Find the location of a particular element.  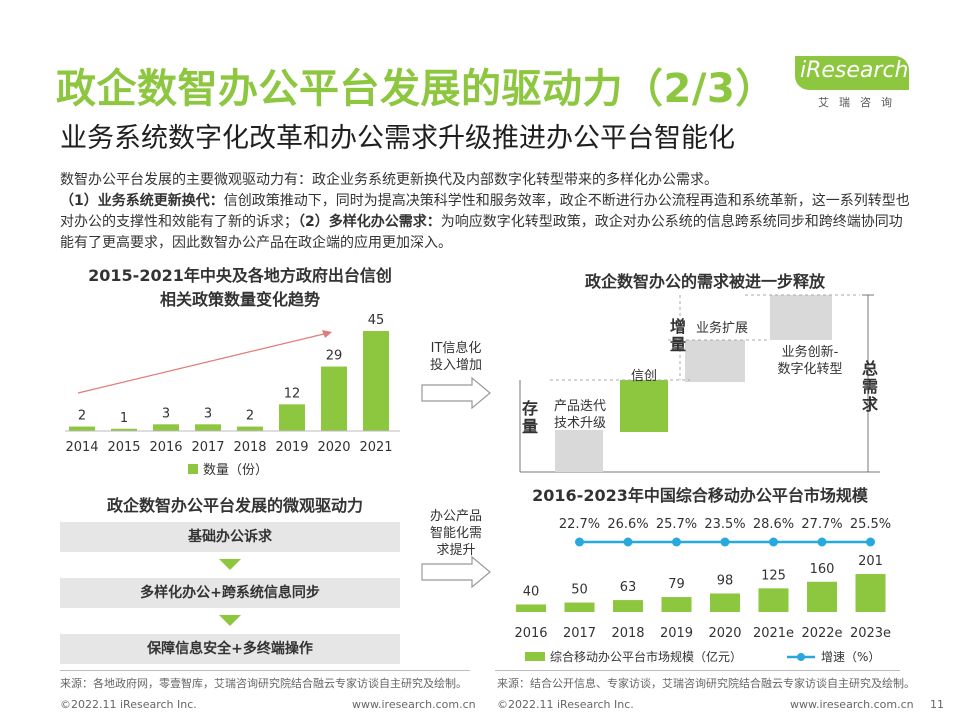

trend-arrow is located at coordinates (203, 363).